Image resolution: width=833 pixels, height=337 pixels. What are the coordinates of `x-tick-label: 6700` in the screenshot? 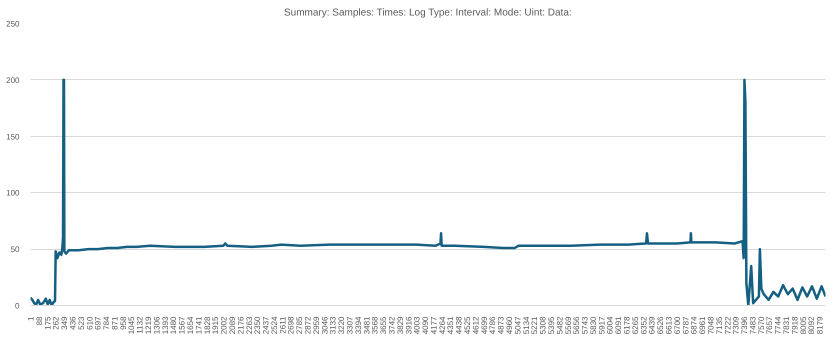 It's located at (677, 325).